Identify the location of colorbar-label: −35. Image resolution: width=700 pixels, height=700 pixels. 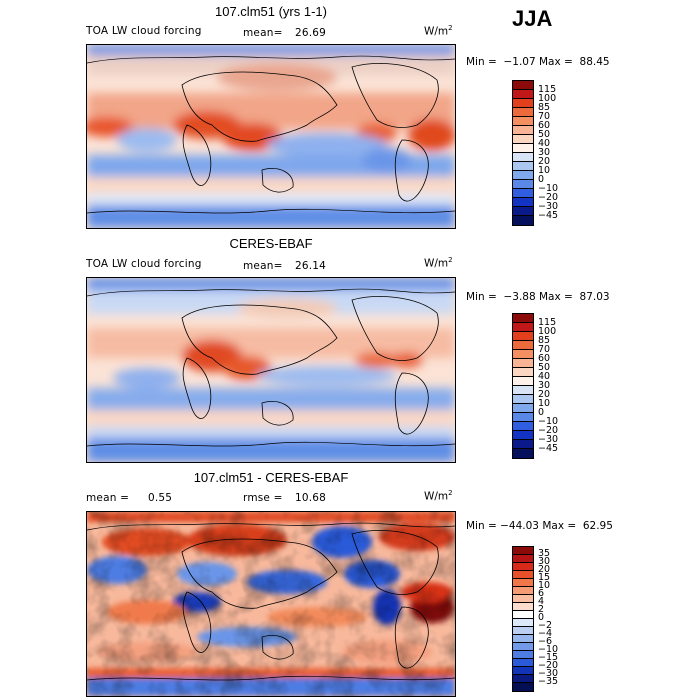
(548, 681).